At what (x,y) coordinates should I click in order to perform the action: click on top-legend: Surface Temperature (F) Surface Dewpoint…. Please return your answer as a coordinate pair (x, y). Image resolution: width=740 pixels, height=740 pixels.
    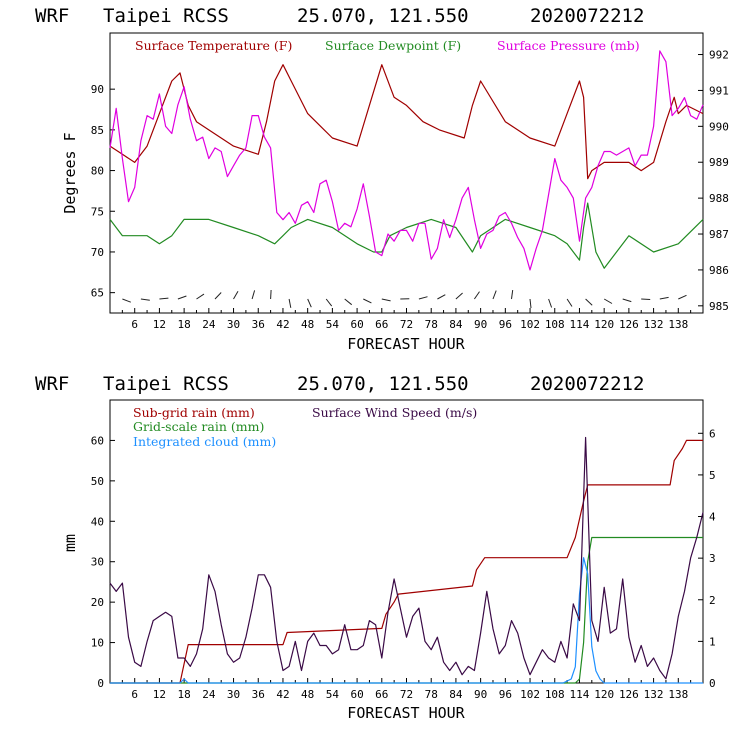
    Looking at the image, I should click on (387, 45).